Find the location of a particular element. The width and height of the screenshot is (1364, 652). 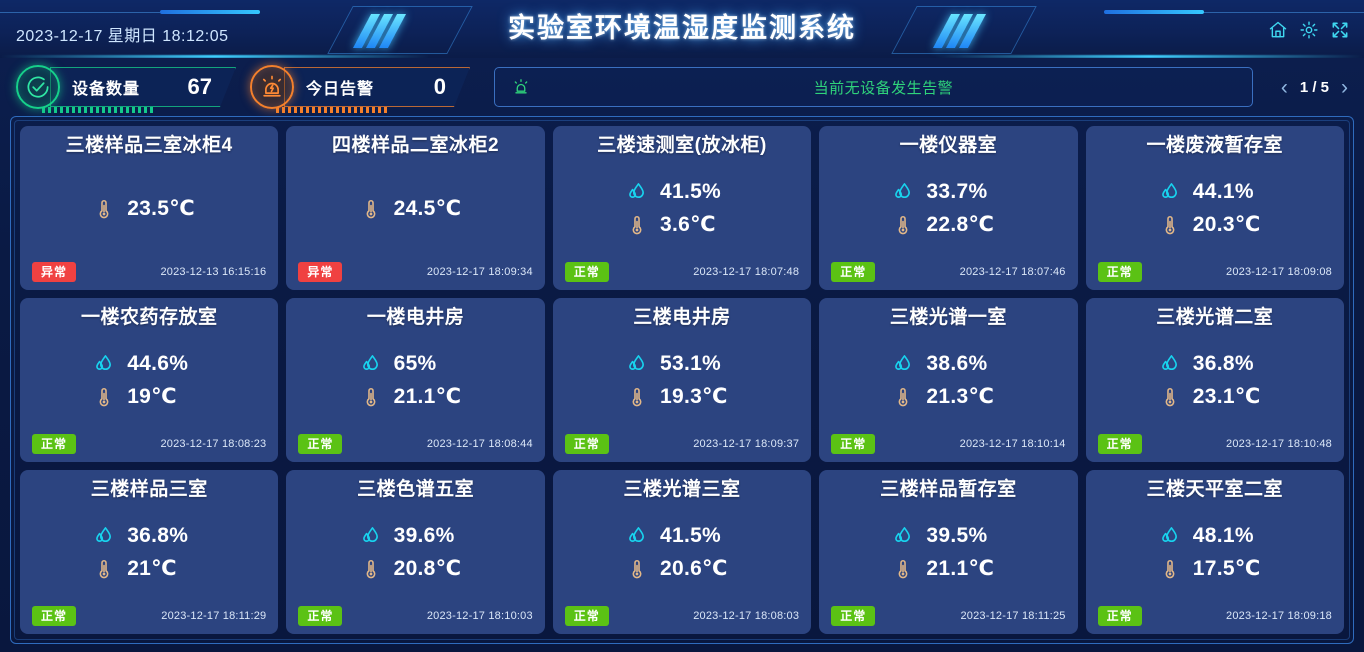

device-card-metrics: 38.6% 21.3℃ is located at coordinates (948, 381).